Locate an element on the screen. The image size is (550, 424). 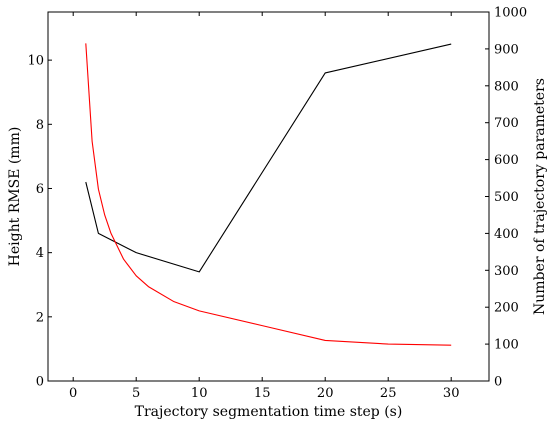
y-right-tick-label: 800 is located at coordinates (506, 86).